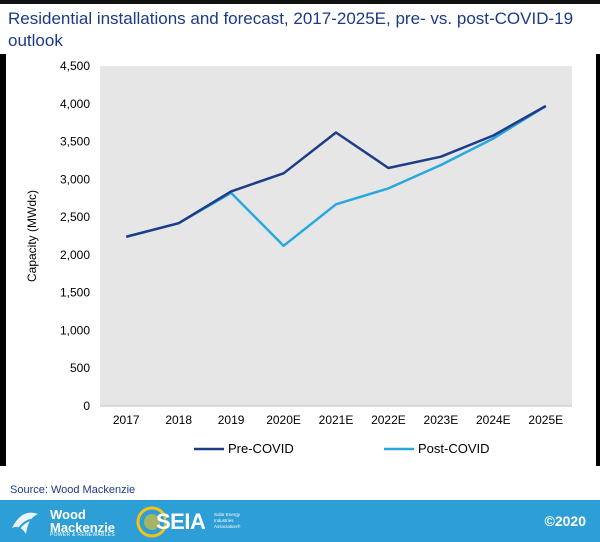  I want to click on y-tick-label: 2,500, so click(75, 217).